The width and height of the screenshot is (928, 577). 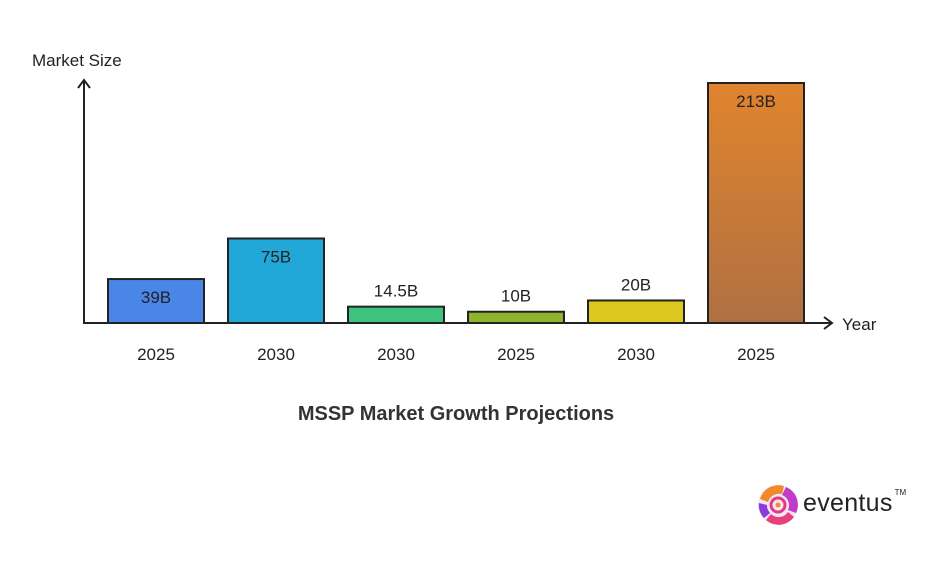 What do you see at coordinates (84, 83) in the screenshot?
I see `y-axis-arrow` at bounding box center [84, 83].